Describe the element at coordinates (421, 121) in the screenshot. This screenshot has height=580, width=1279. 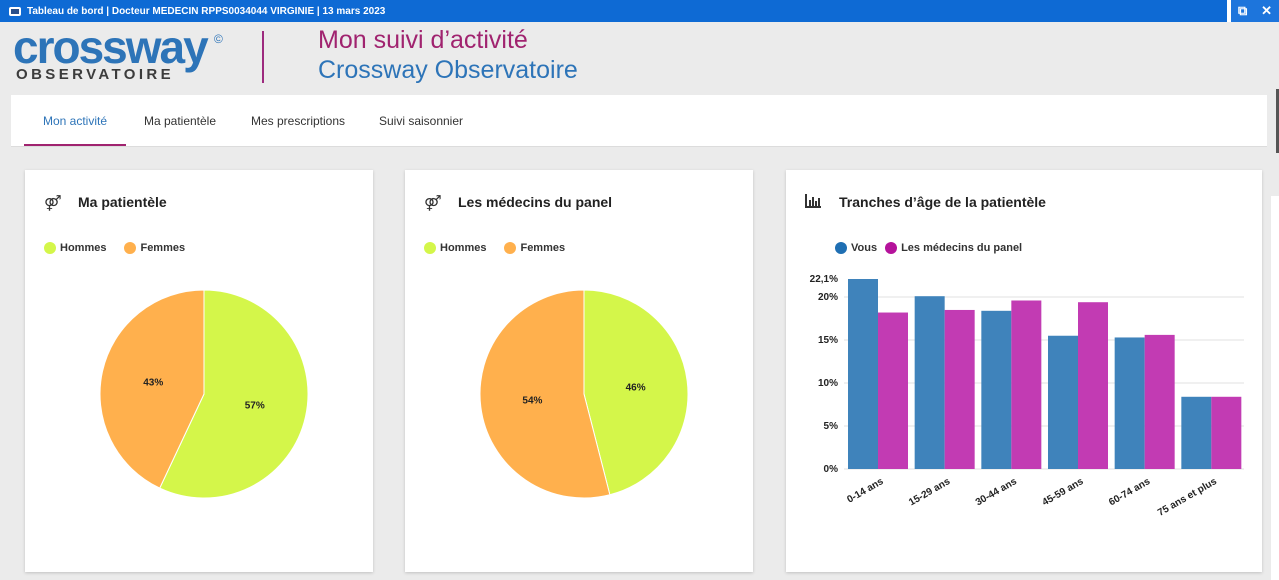
I see `tab-suivi-saisonnier: Suivi saisonnier` at that location.